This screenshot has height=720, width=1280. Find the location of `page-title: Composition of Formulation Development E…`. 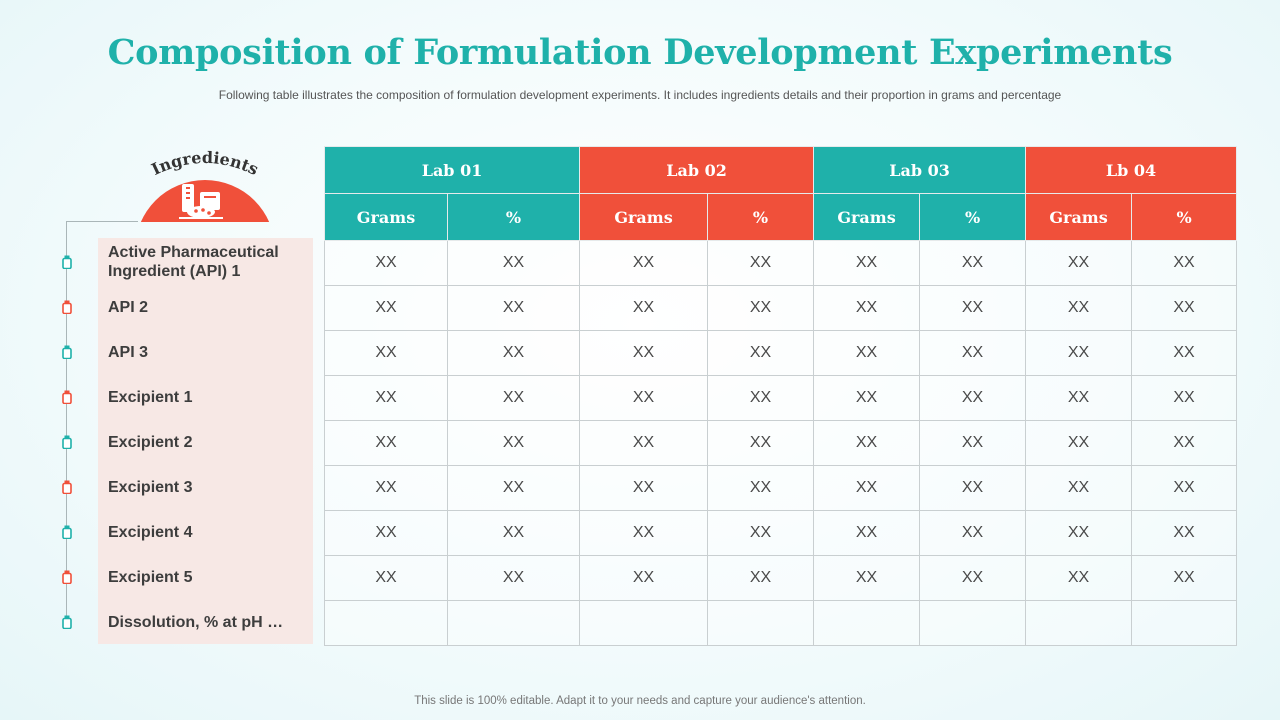

page-title: Composition of Formulation Development E… is located at coordinates (640, 52).